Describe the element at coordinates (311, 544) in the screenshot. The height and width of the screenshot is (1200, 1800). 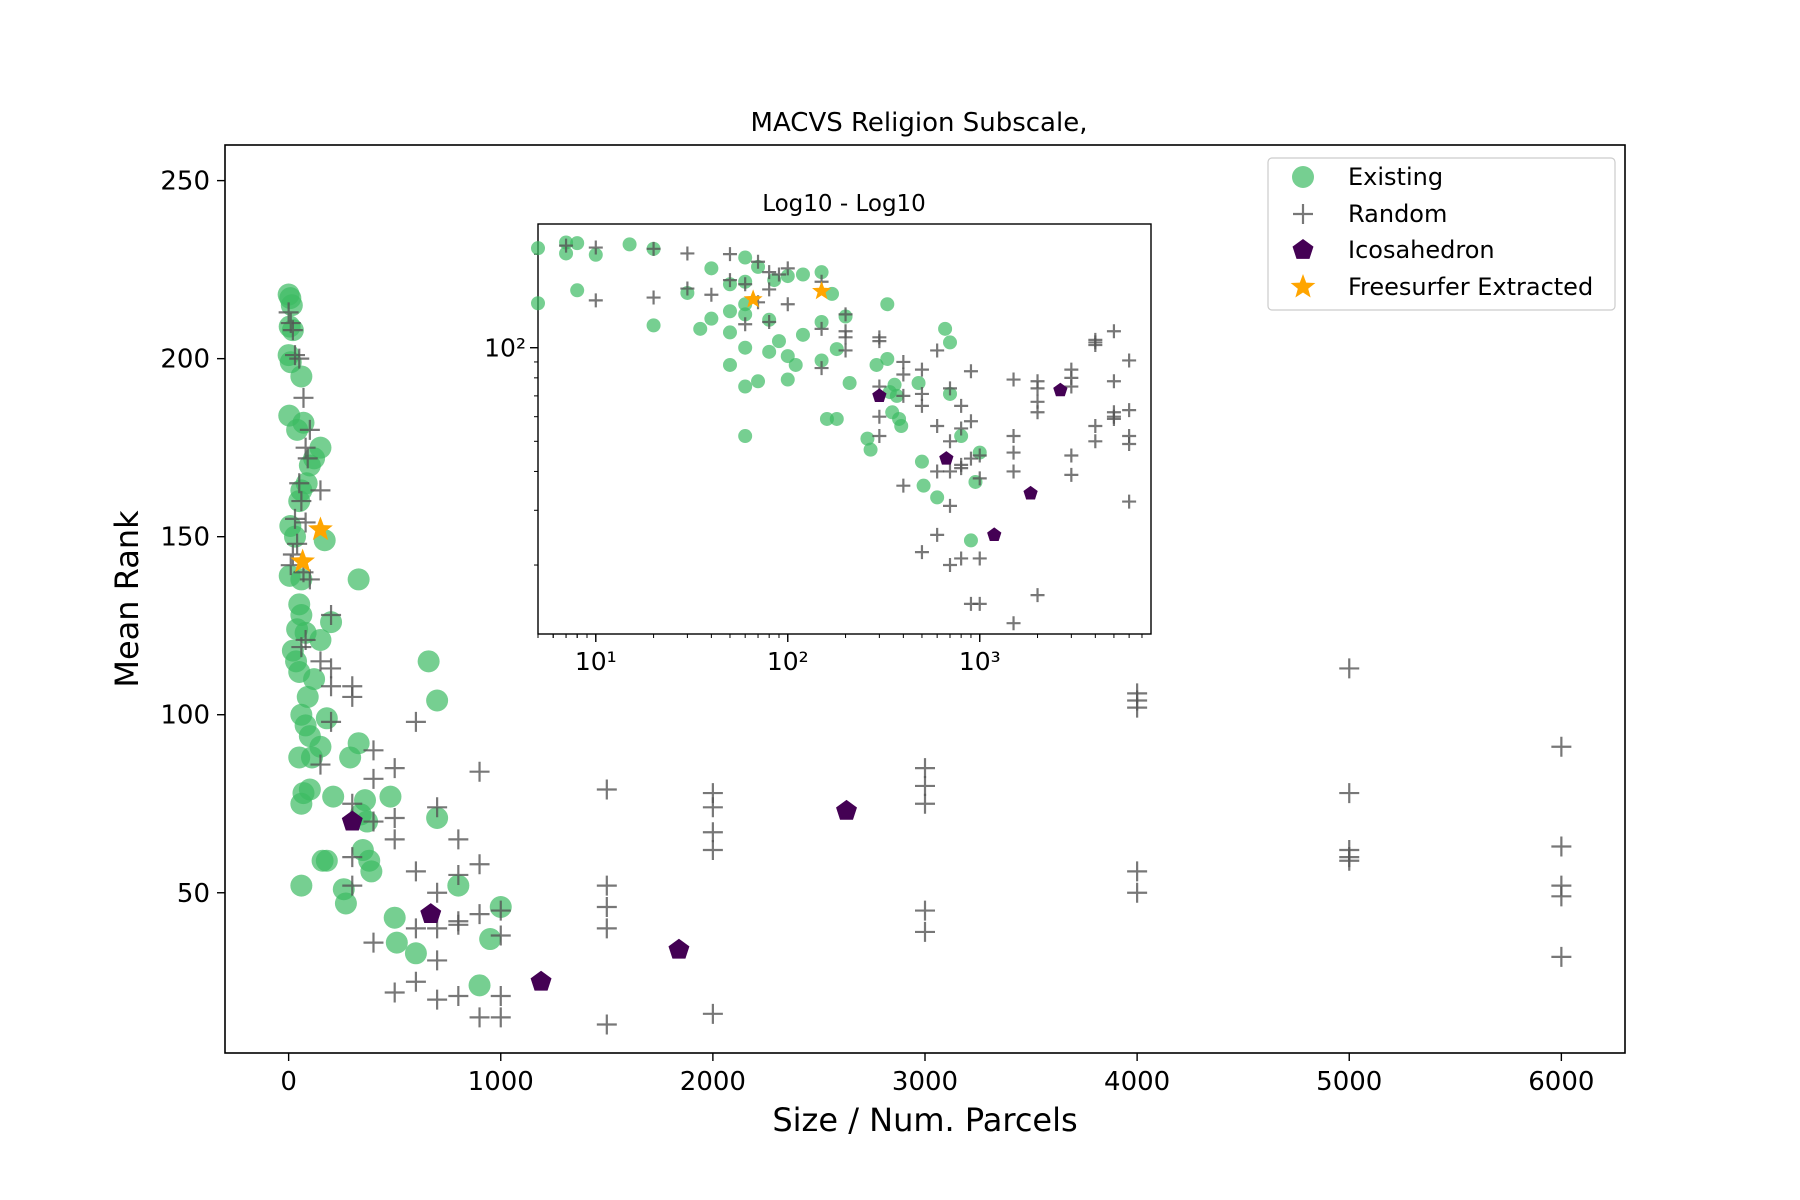
I see `series-freesurfer-extracted` at that location.